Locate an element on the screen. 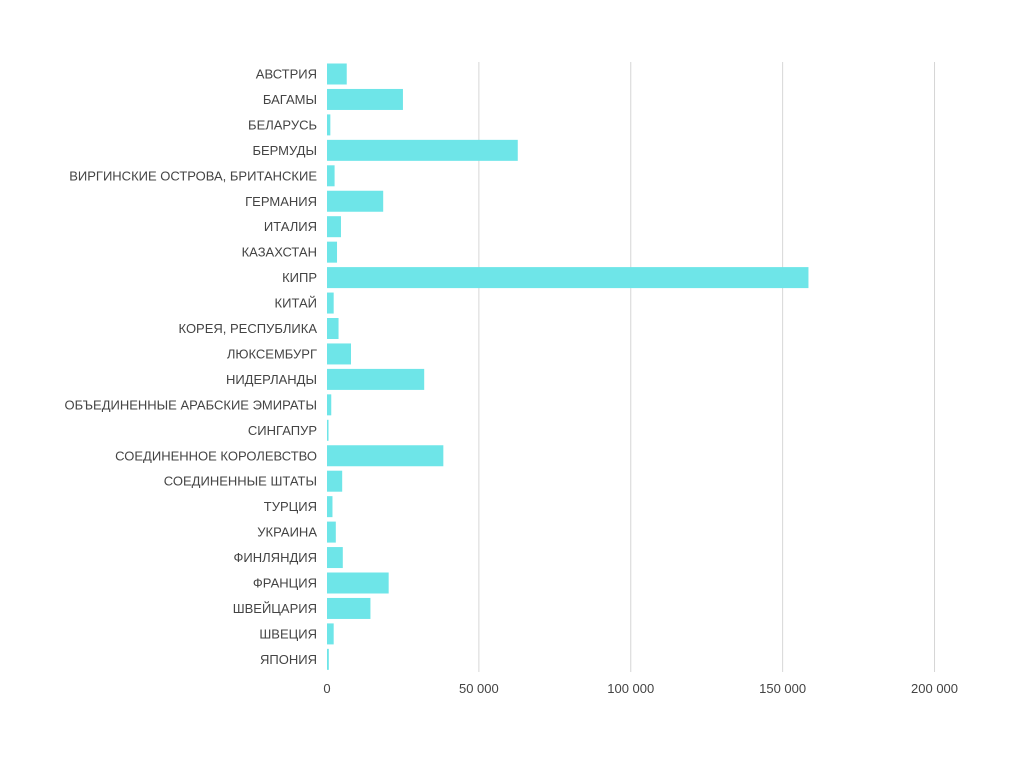  category-label: ГЕРМАНИЯ is located at coordinates (281, 201).